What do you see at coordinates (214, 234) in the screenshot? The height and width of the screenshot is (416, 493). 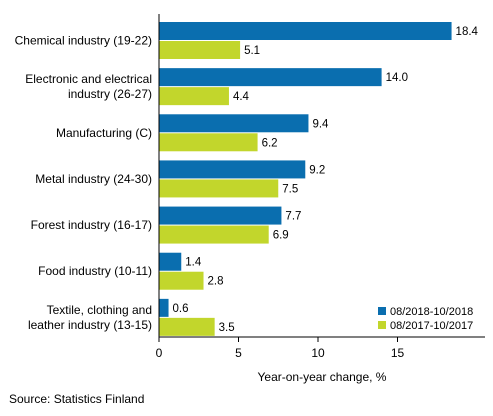 I see `bar-s1-c4` at bounding box center [214, 234].